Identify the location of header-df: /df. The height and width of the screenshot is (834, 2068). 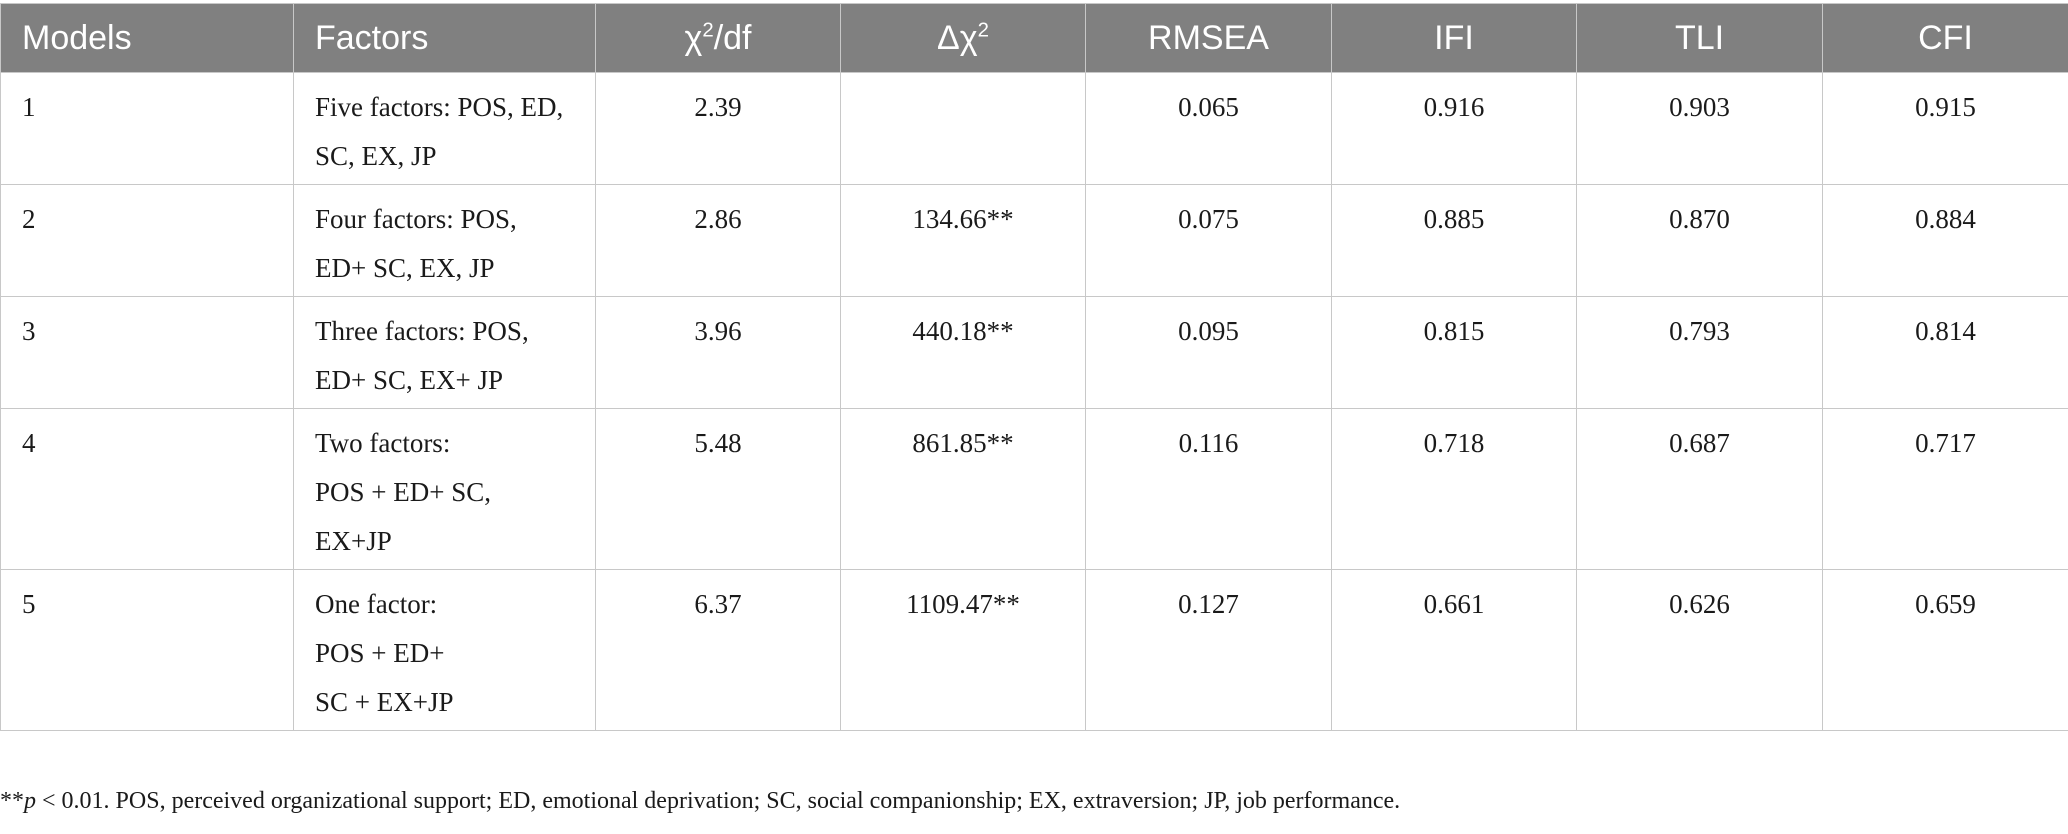
(732, 37).